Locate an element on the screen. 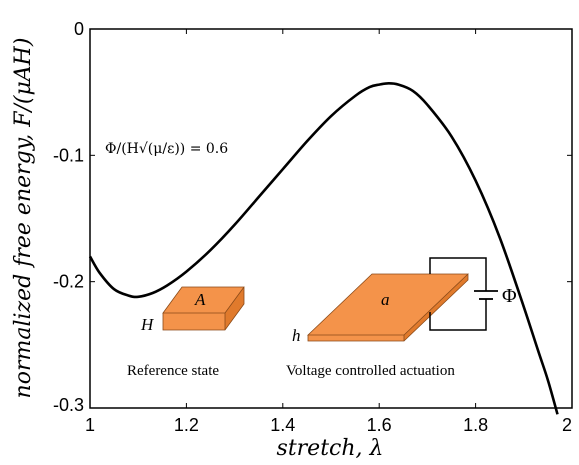  y-tick-label: -0.2 is located at coordinates (68, 282).